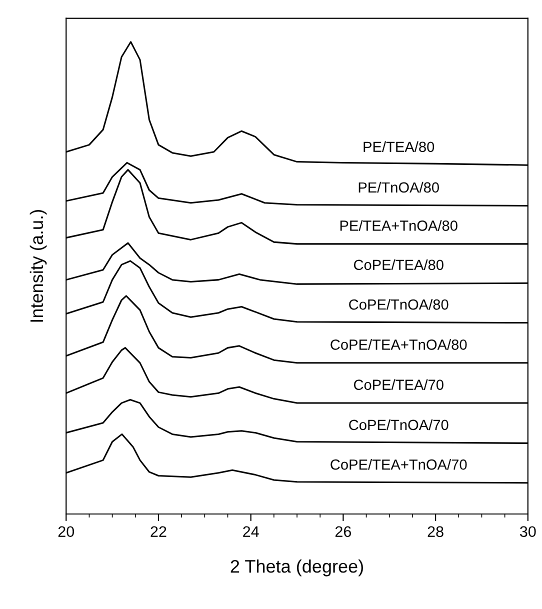 This screenshot has height=609, width=542. What do you see at coordinates (343, 532) in the screenshot?
I see `x-tick-label: 26` at bounding box center [343, 532].